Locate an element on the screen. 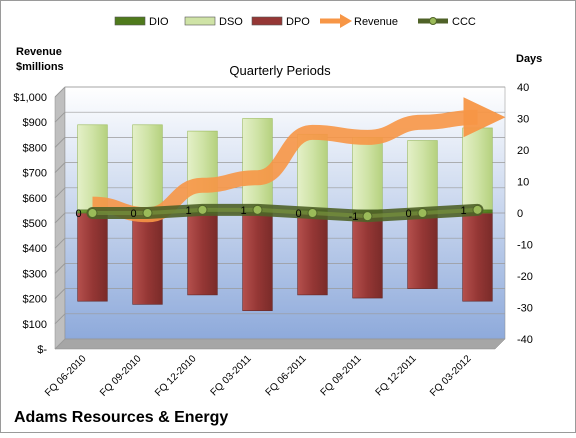 Image resolution: width=576 pixels, height=438 pixels. left-axis-tick-label: $700 is located at coordinates (35, 174).